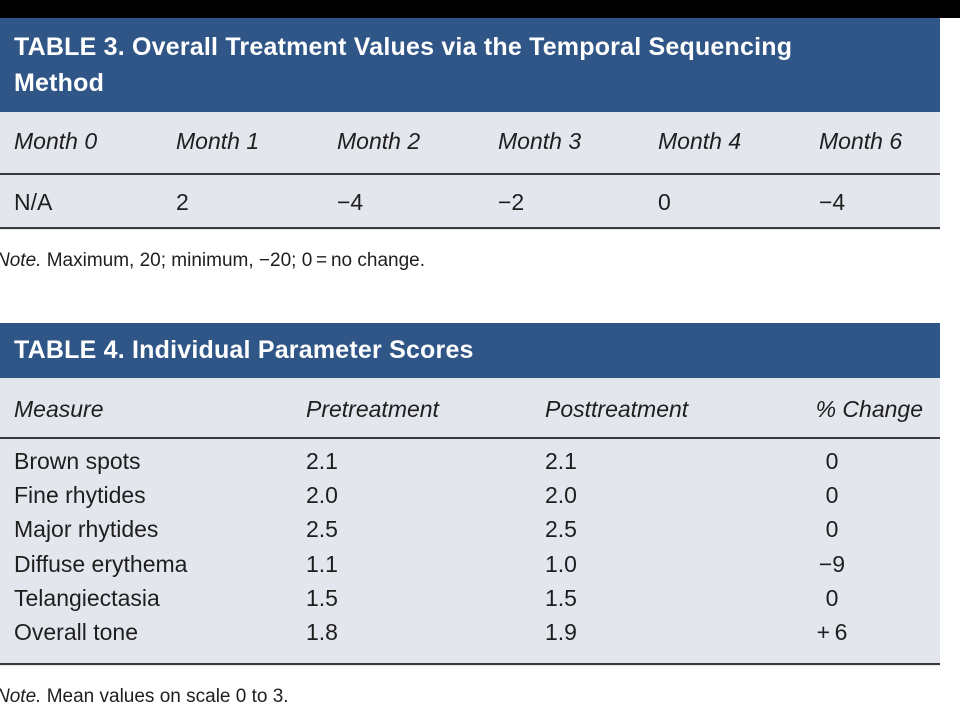  I want to click on table-4-cell-measure: Overall tone, so click(76, 632).